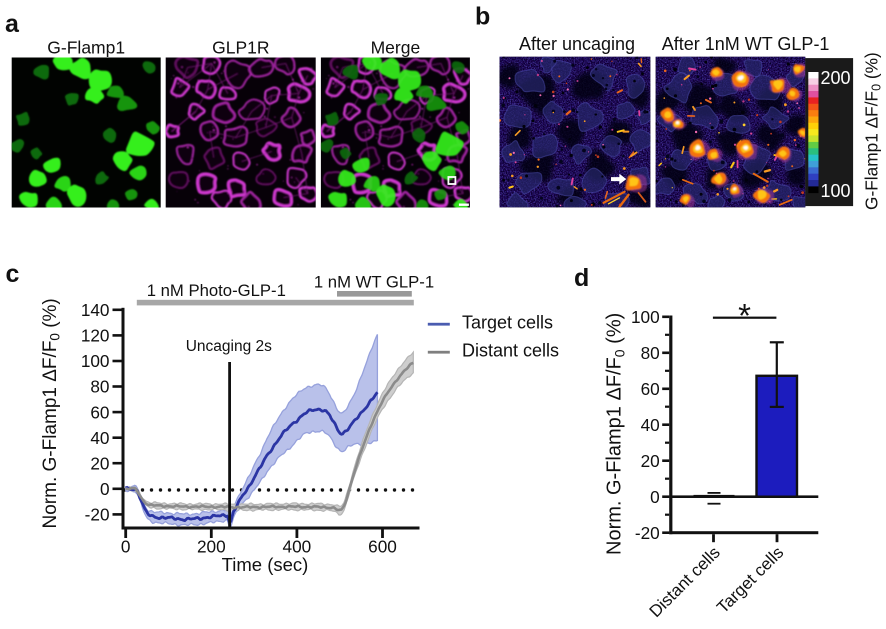 This screenshot has height=629, width=886. I want to click on svg-text: d, so click(581, 278).